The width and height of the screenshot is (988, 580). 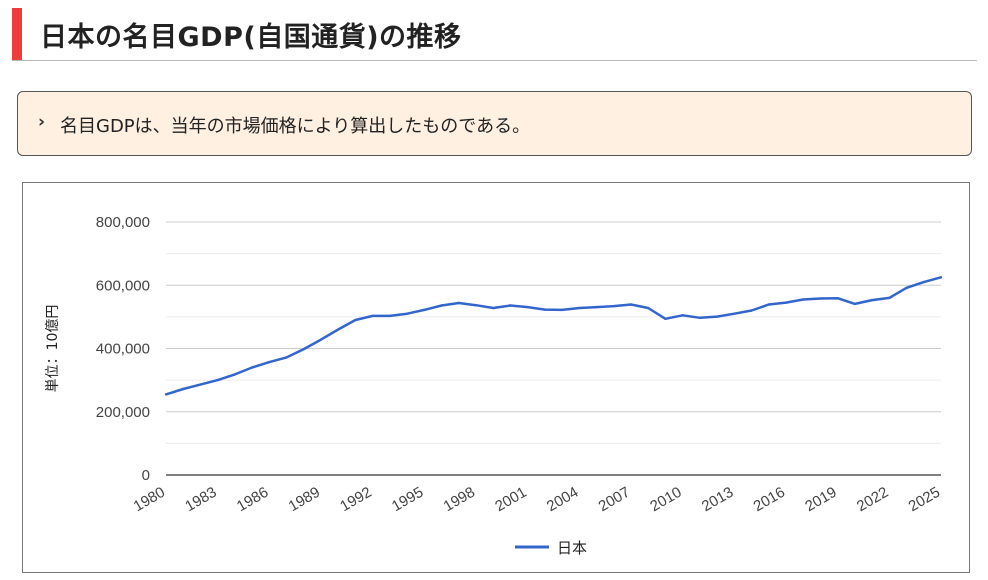 What do you see at coordinates (42, 122) in the screenshot?
I see `chevron-right-icon: ›` at bounding box center [42, 122].